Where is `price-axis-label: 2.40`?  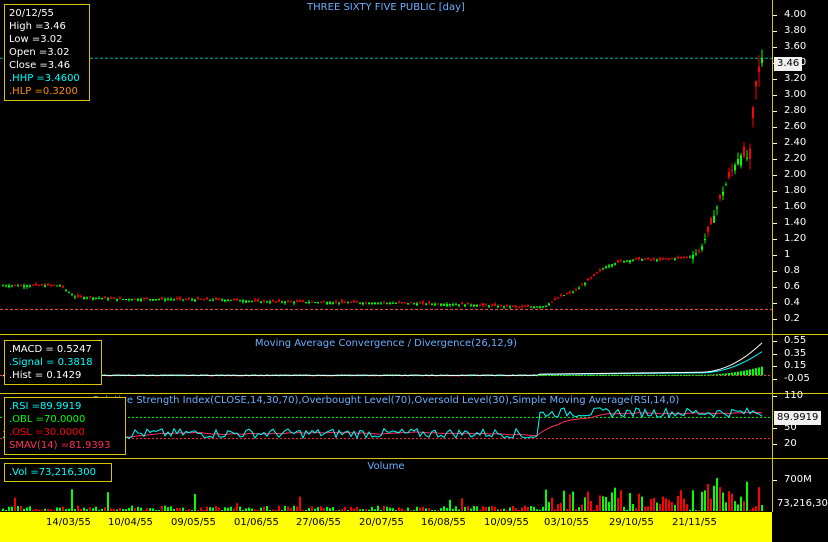 price-axis-label: 2.40 is located at coordinates (795, 142).